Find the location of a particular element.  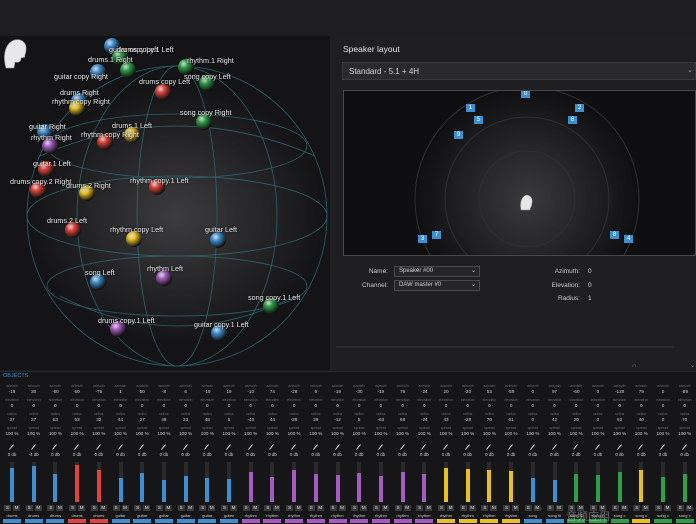

speaker-2: 2 is located at coordinates (579, 108).